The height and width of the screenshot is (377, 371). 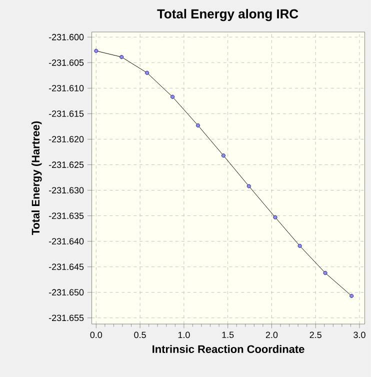 I want to click on y-tick-label: -231.645, so click(x=66, y=267).